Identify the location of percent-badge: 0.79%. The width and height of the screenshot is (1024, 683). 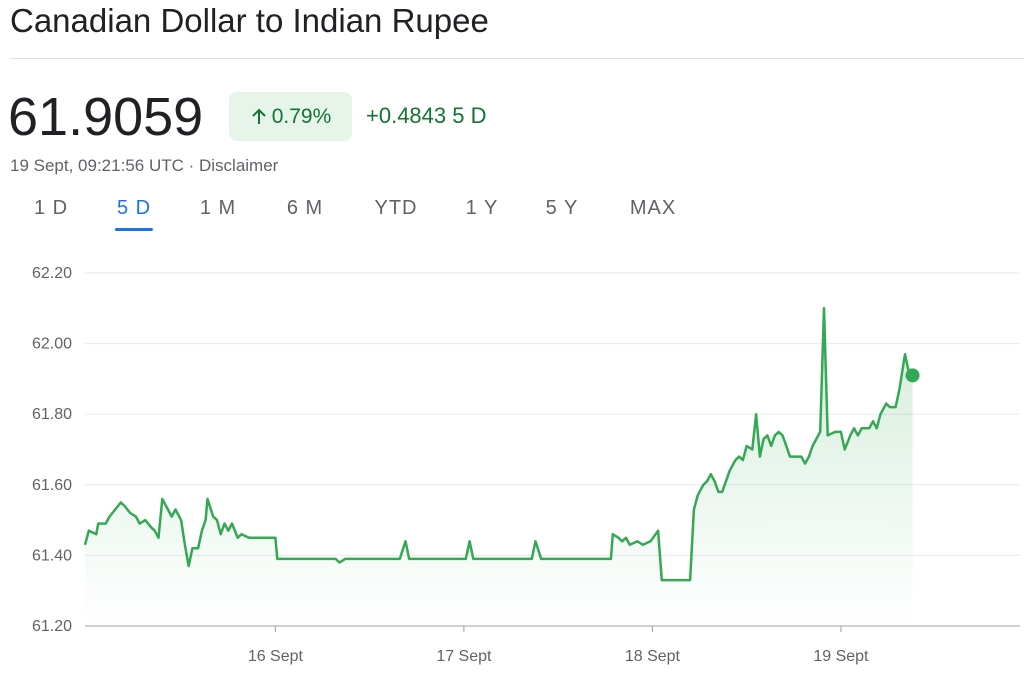
(290, 116).